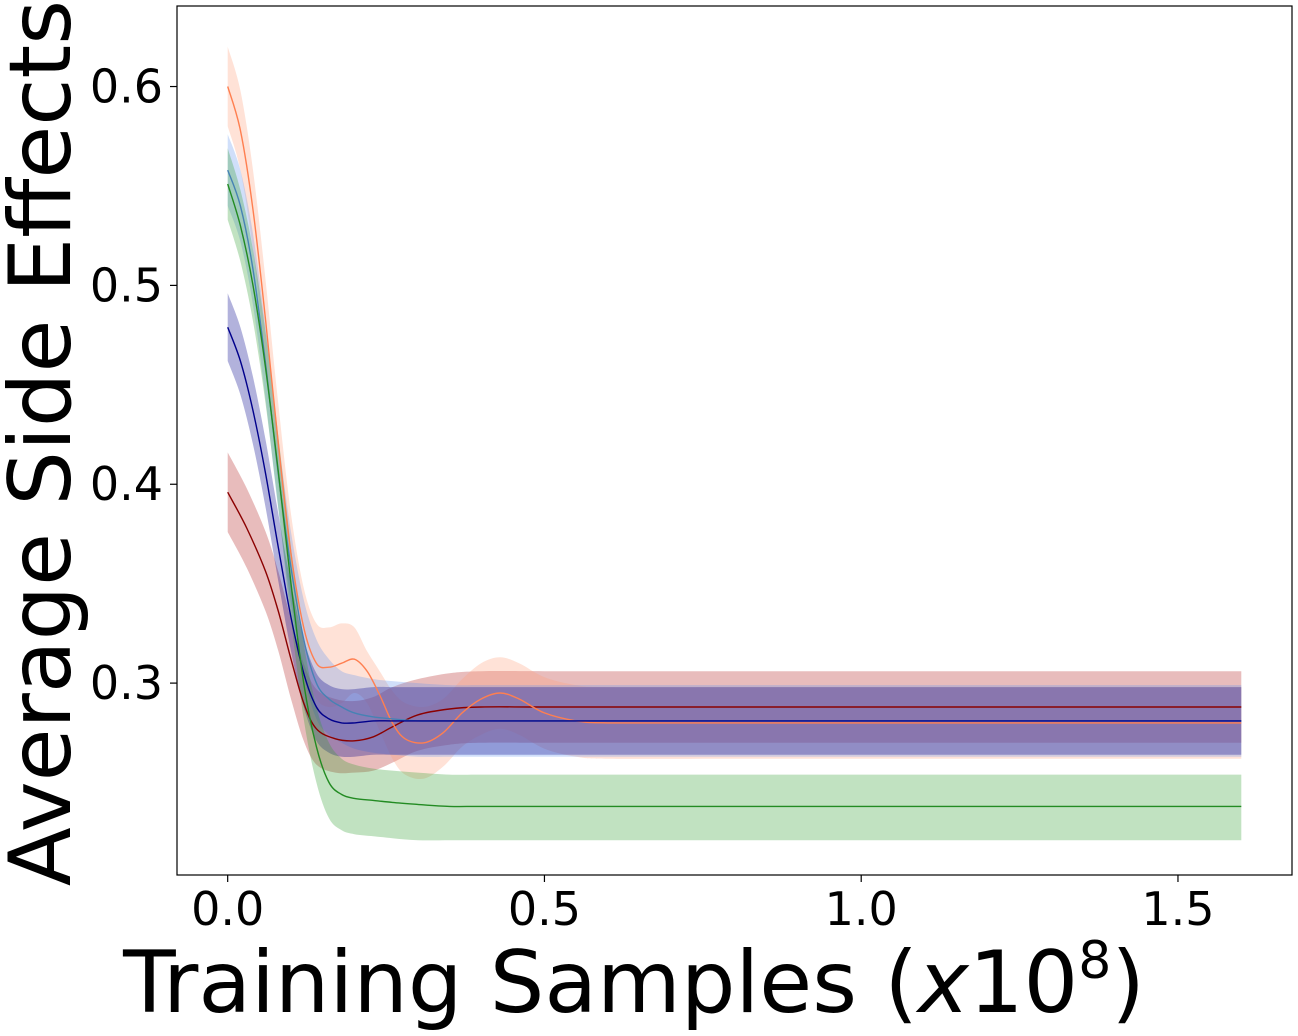 Image resolution: width=1298 pixels, height=1036 pixels. I want to click on x-axis-ticks: 0.0 0.5 1.0 1.5, so click(703, 905).